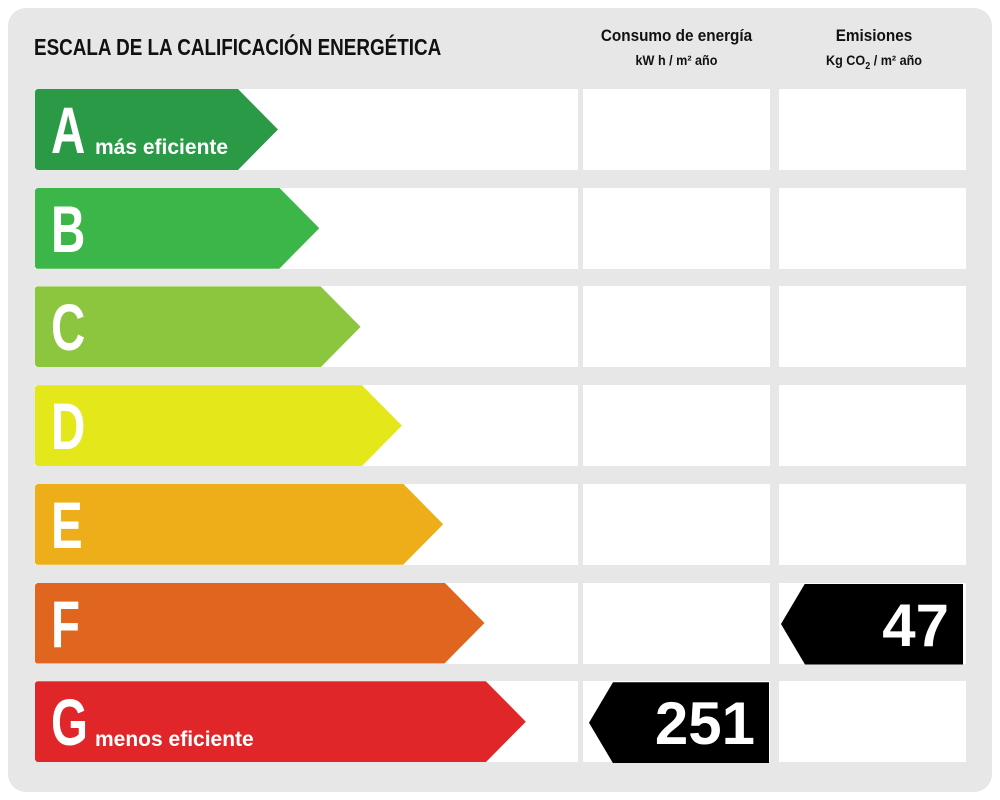 The height and width of the screenshot is (800, 1000). Describe the element at coordinates (874, 49) in the screenshot. I see `emissions-header: Emisiones Kg CO2 / m² año` at that location.